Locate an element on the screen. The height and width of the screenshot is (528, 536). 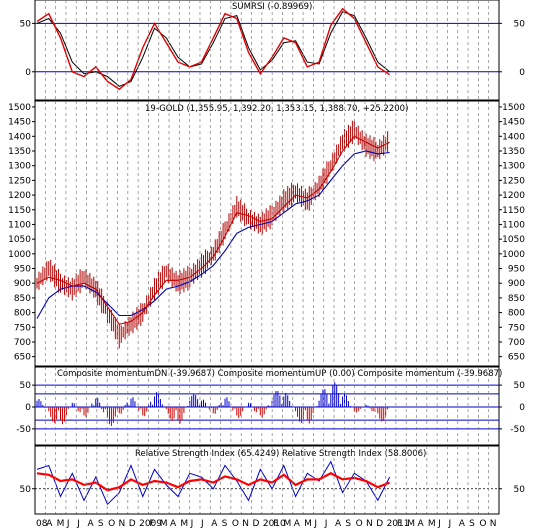
price-y-tick-label: 1300 is located at coordinates (513, 167).